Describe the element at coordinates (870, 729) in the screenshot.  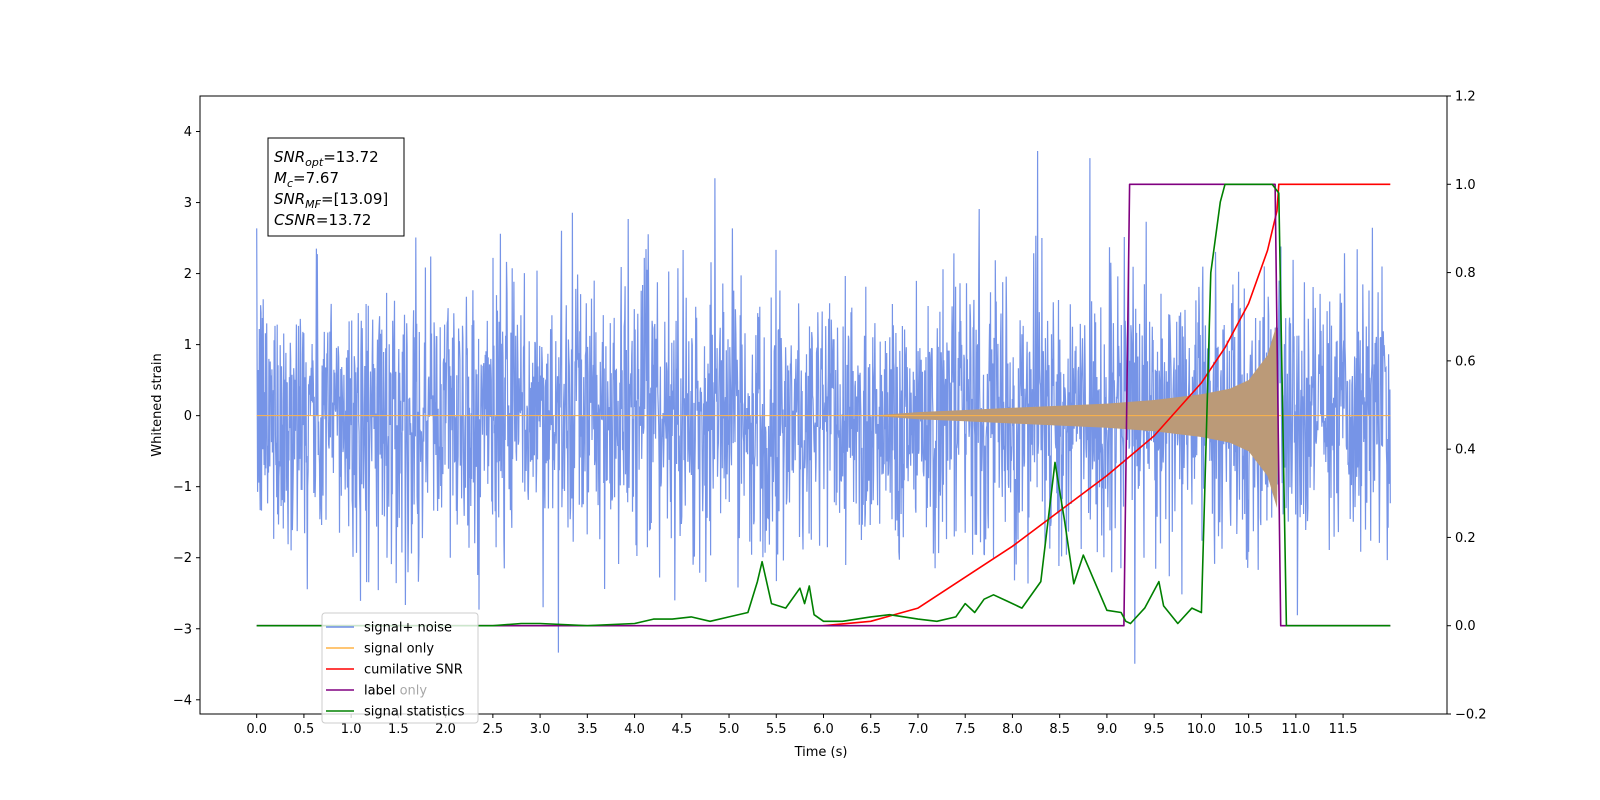
I see `x-tick-label: 6.5` at that location.